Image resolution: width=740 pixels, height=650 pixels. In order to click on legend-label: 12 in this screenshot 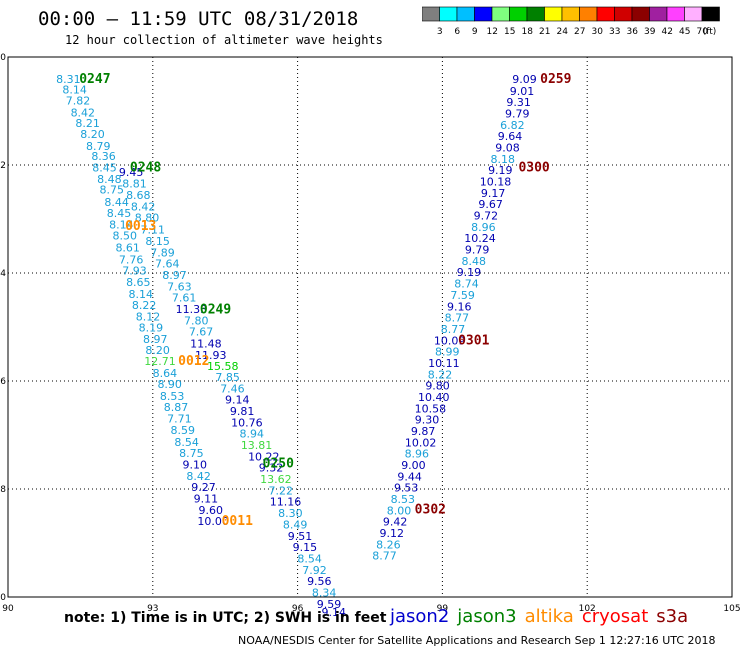, I will do `click(492, 32)`.